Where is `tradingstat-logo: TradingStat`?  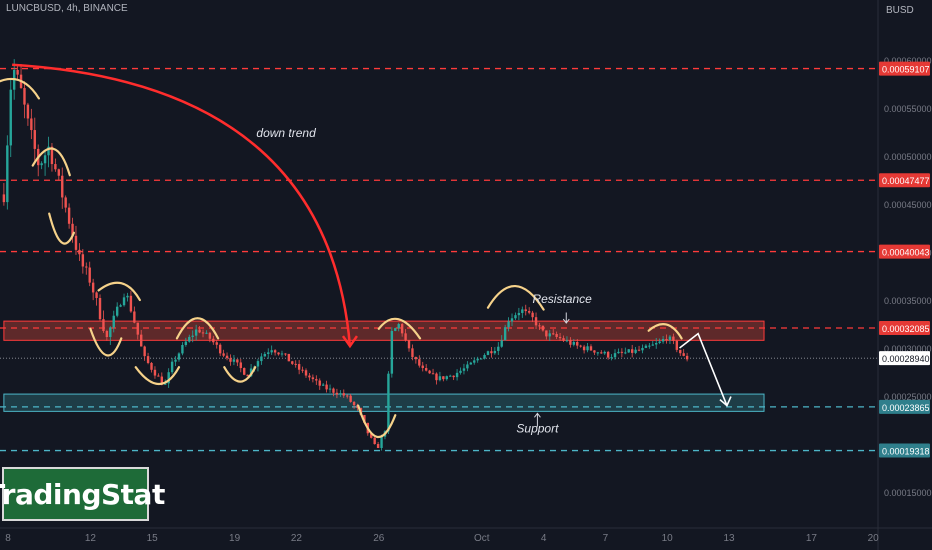 tradingstat-logo: TradingStat is located at coordinates (82, 494).